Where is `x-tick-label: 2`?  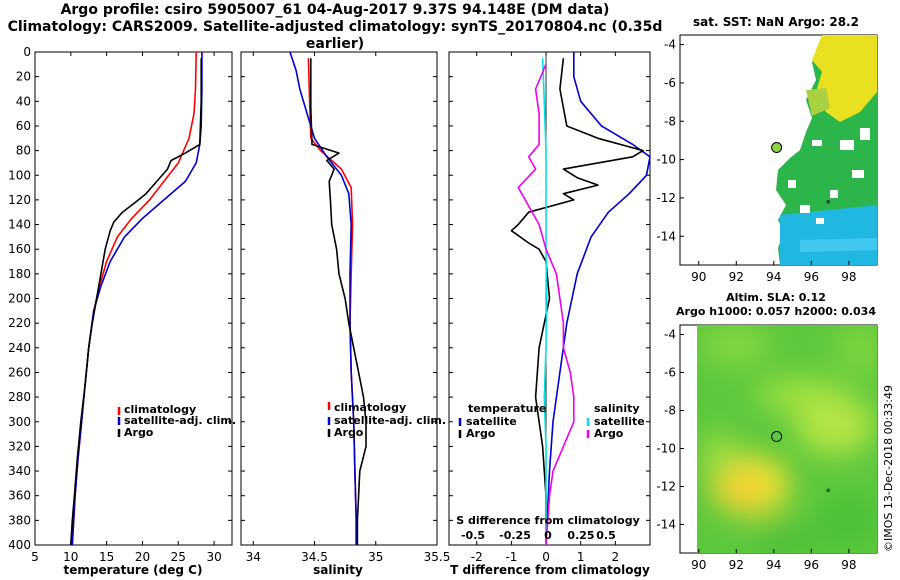 x-tick-label: 2 is located at coordinates (616, 557).